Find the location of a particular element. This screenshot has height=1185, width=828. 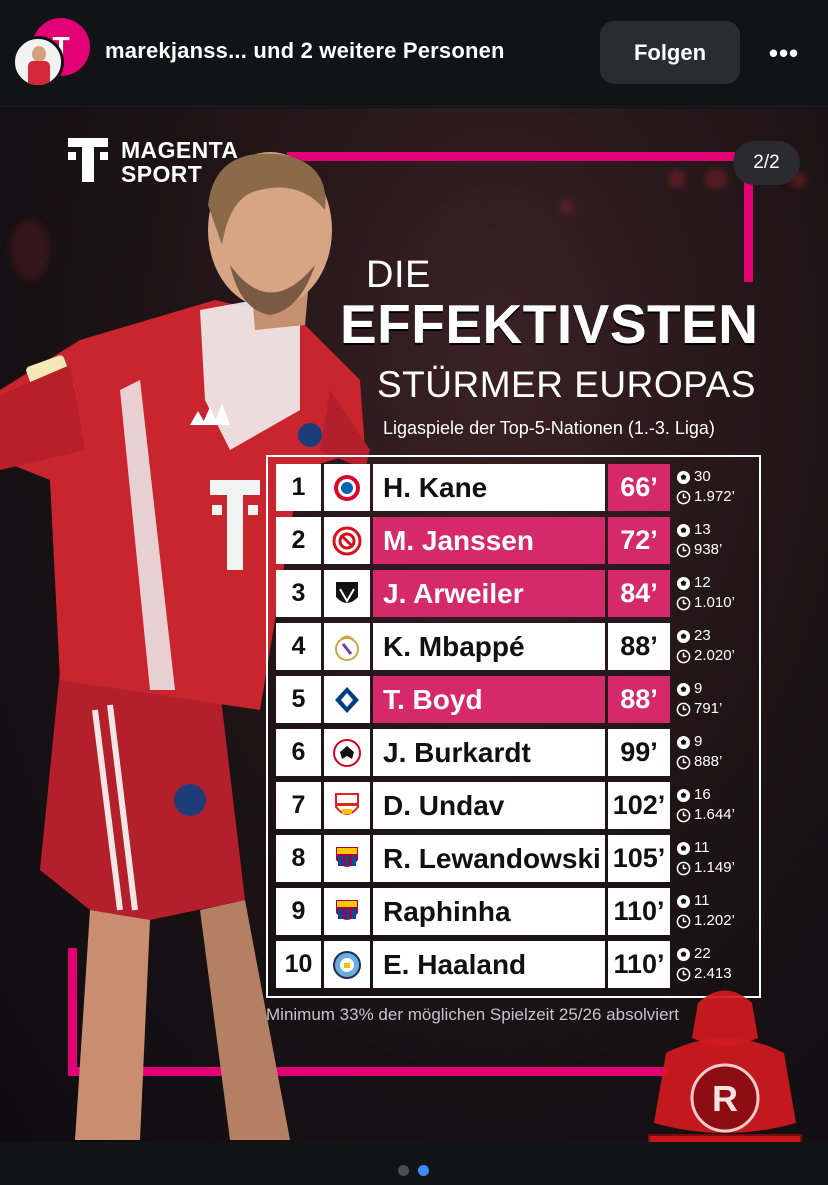

more-options-icon: ••• is located at coordinates (784, 53).